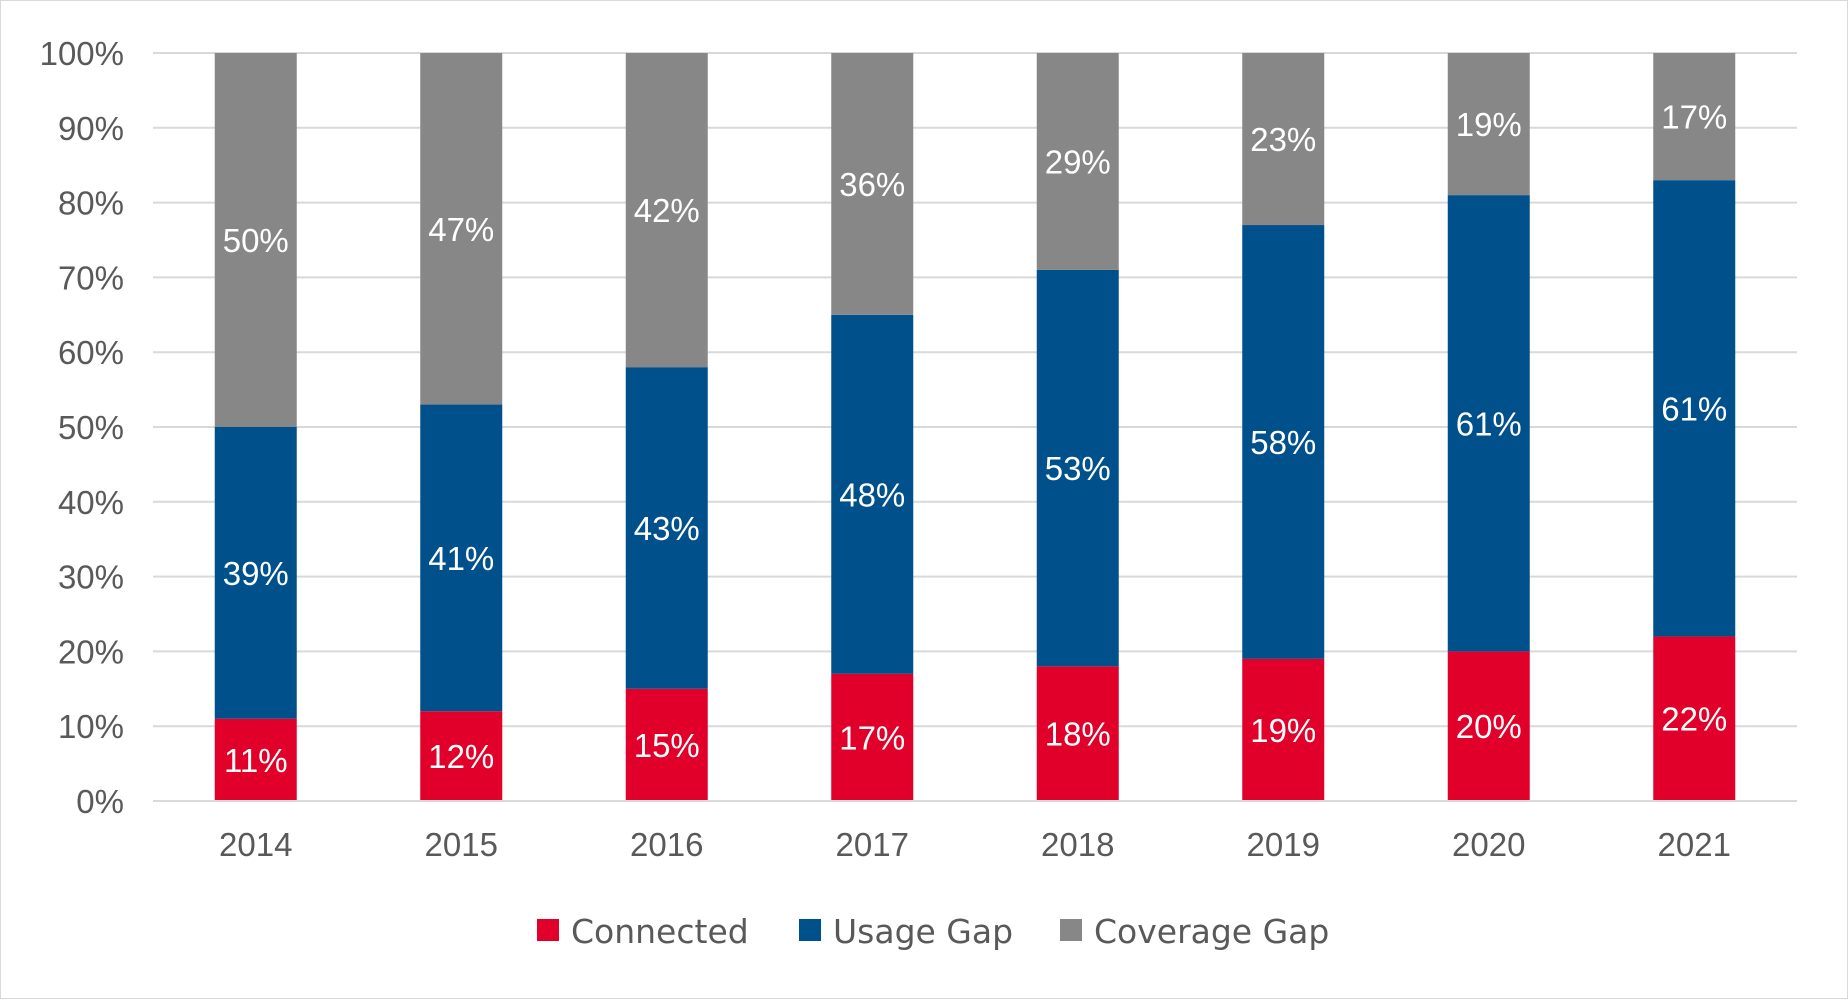 This screenshot has width=1848, height=1000. What do you see at coordinates (666, 844) in the screenshot?
I see `x-tick-label: 2016` at bounding box center [666, 844].